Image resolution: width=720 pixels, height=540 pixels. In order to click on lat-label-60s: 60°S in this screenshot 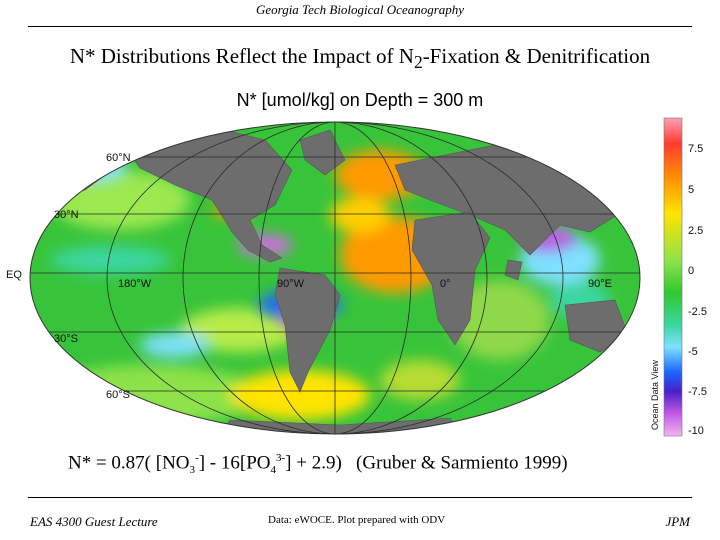, I will do `click(118, 395)`.